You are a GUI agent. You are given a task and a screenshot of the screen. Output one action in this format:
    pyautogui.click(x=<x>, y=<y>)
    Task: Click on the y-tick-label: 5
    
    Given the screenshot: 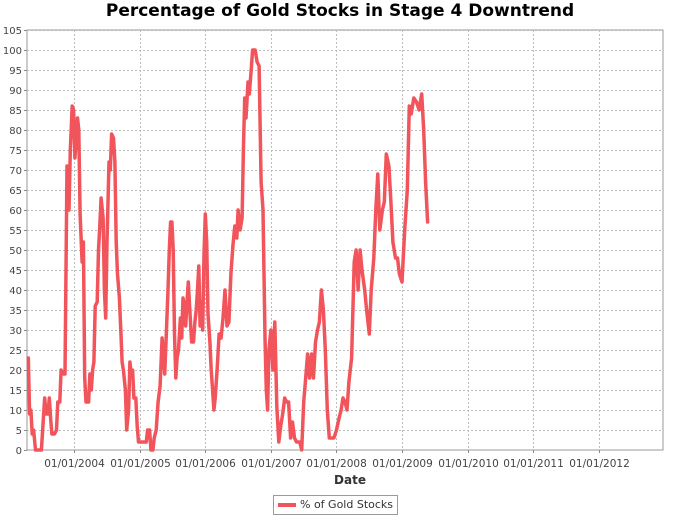 What is the action you would take?
    pyautogui.click(x=19, y=431)
    